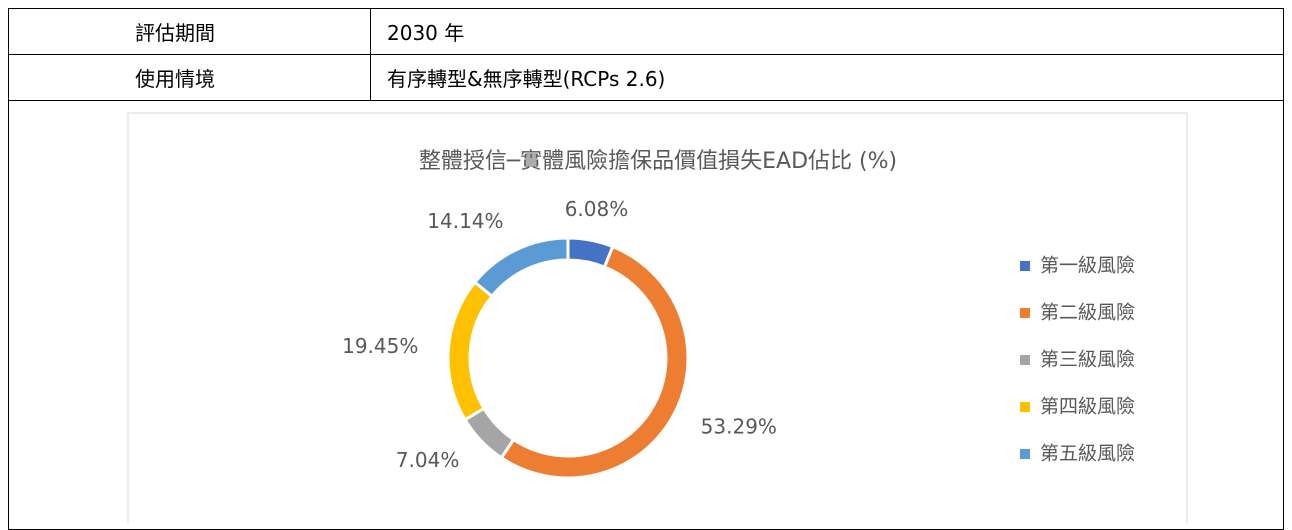  Describe the element at coordinates (1087, 313) in the screenshot. I see `legend-label: 第二級風險` at that location.